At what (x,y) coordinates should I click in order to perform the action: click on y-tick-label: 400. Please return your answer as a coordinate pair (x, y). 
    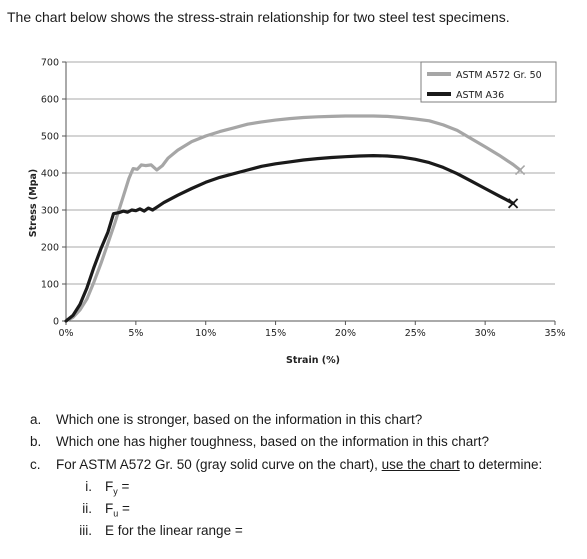
    Looking at the image, I should click on (50, 174).